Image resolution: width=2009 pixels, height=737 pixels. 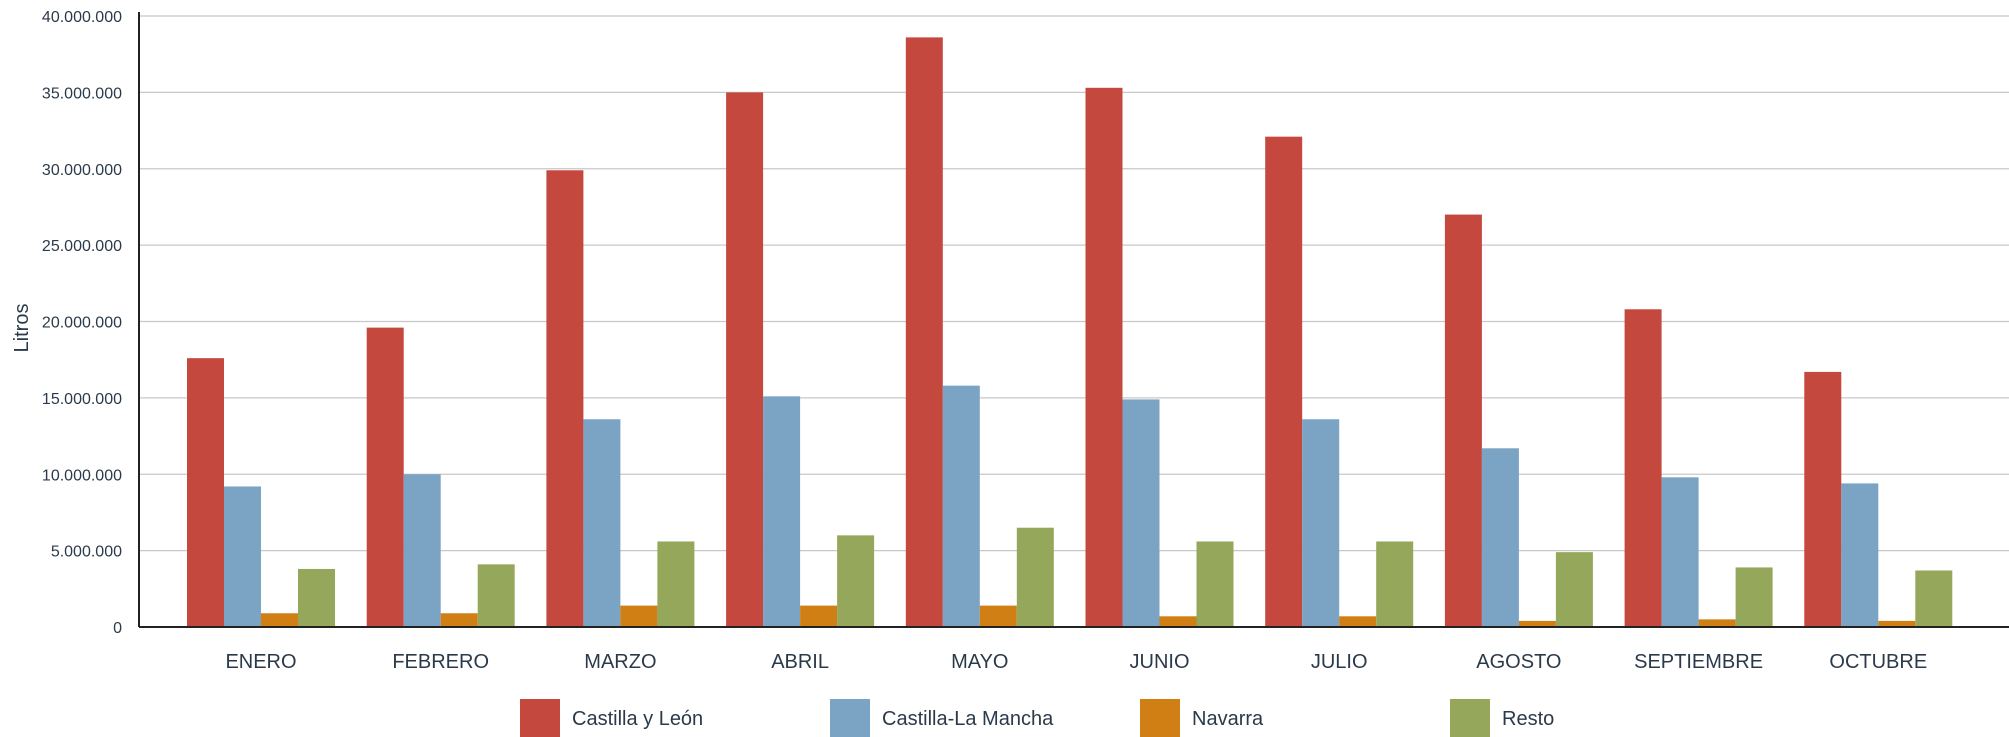 What do you see at coordinates (637, 719) in the screenshot?
I see `legend-label: Castilla y León` at bounding box center [637, 719].